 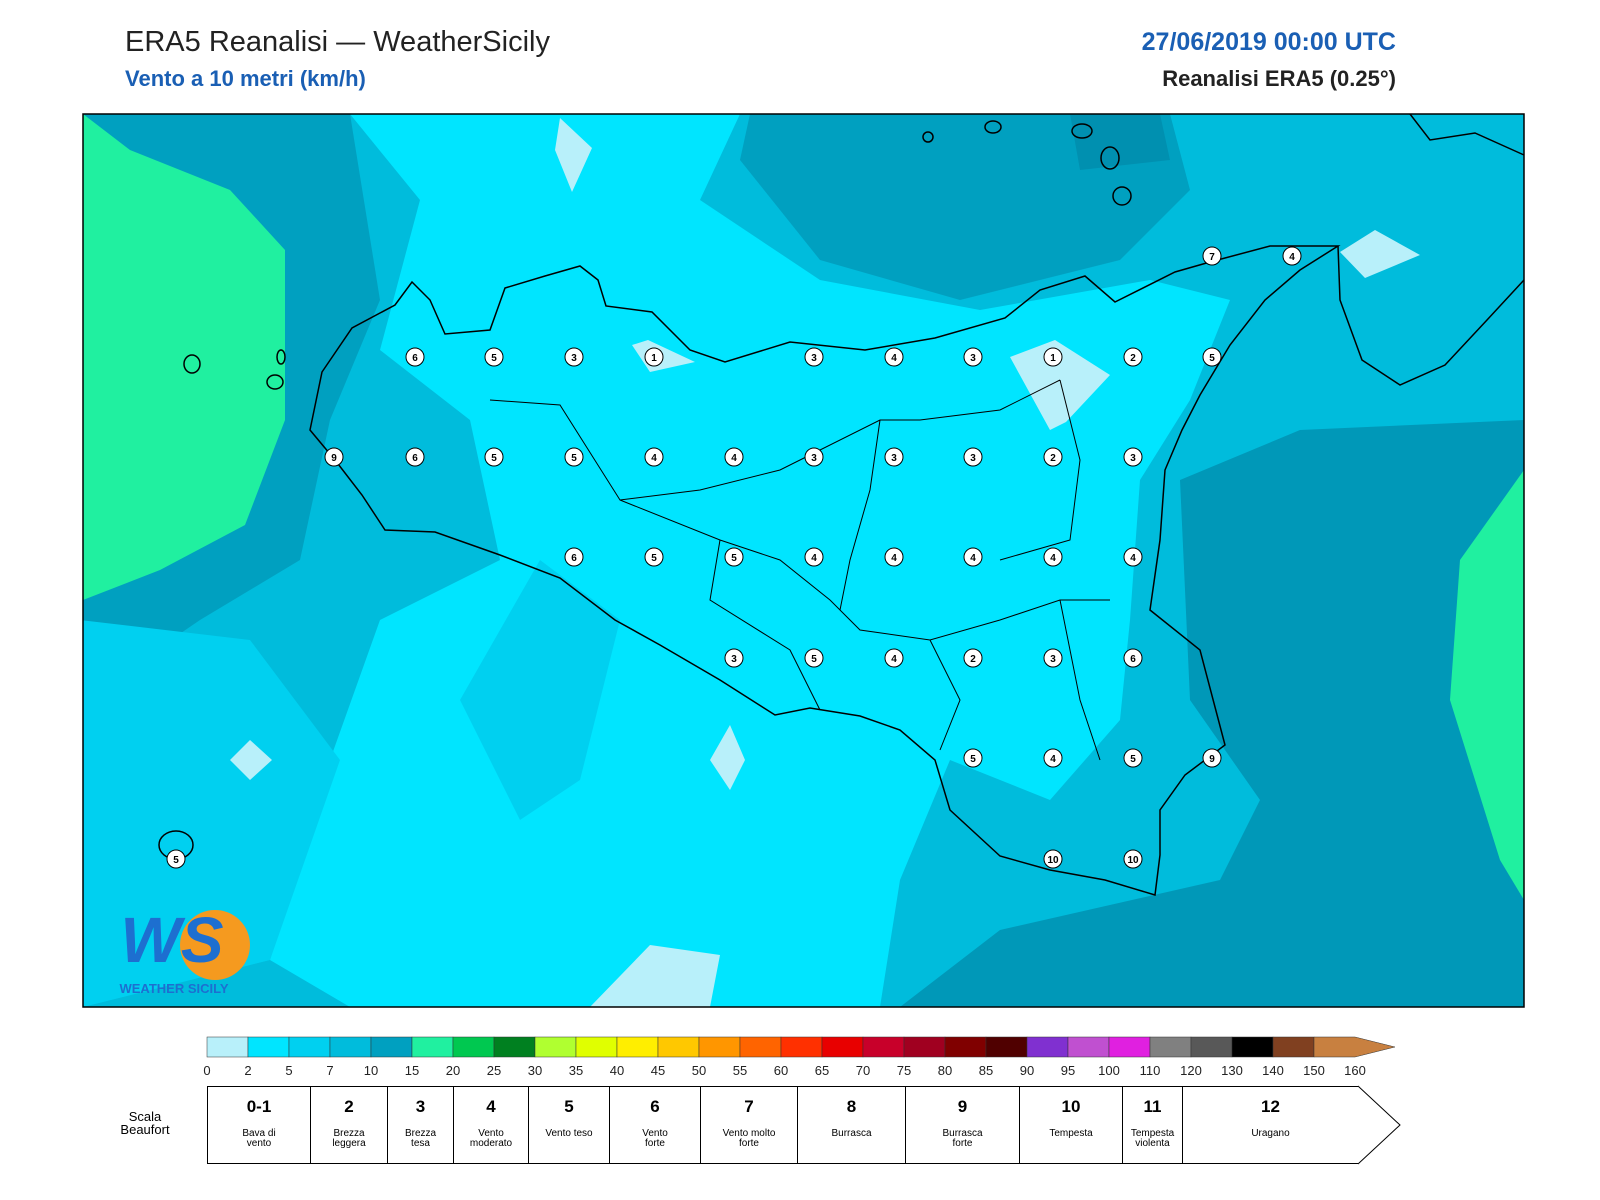 I want to click on beaufort-name: Burrasca, so click(x=851, y=1133).